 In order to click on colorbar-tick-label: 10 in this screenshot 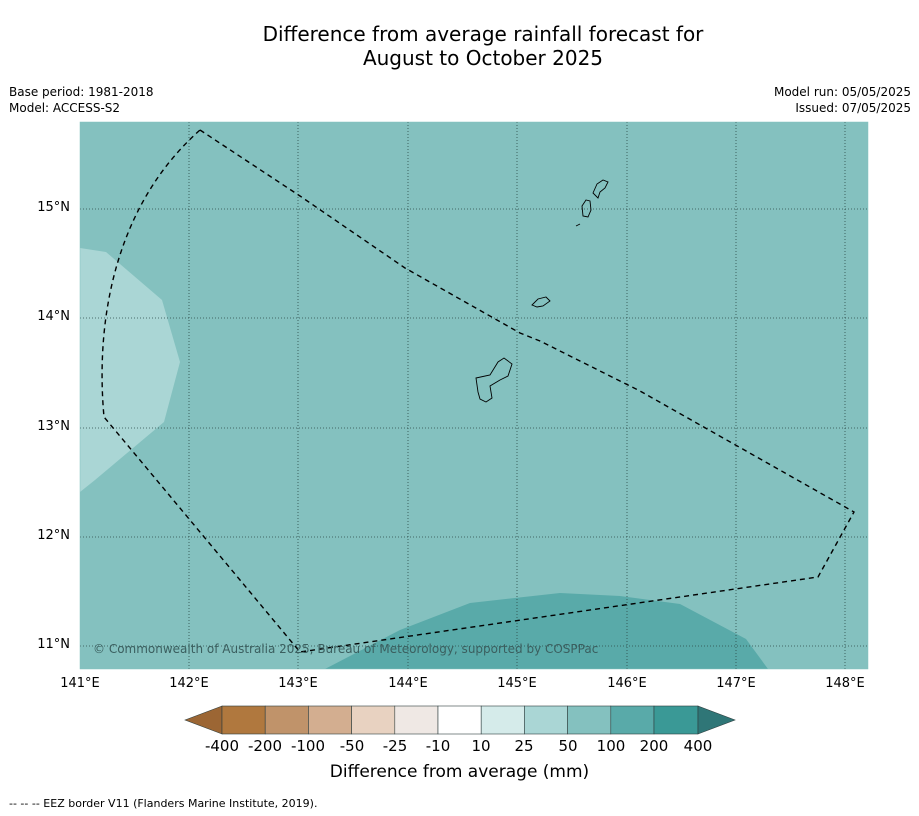, I will do `click(481, 746)`.